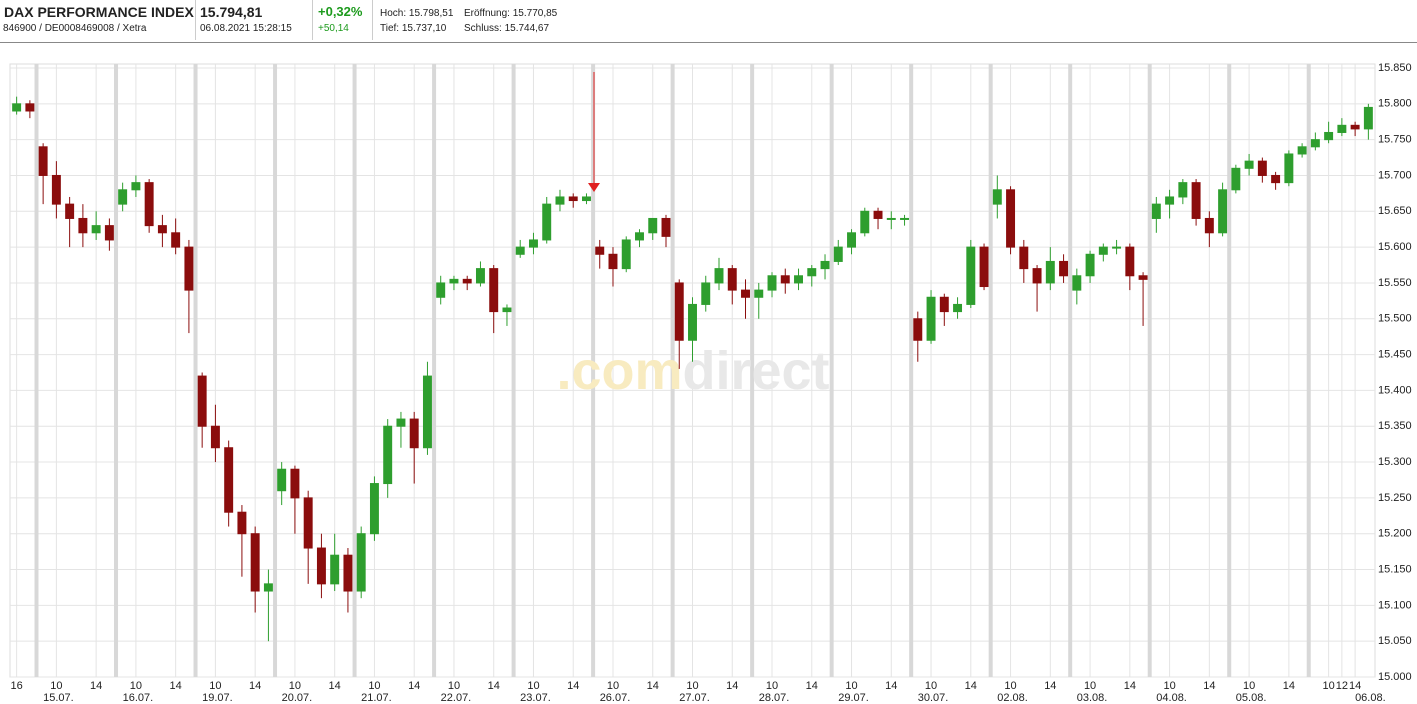 Image resolution: width=1417 pixels, height=704 pixels. Describe the element at coordinates (246, 28) in the screenshot. I see `timestamp: 06.08.2021 15:28:15` at that location.